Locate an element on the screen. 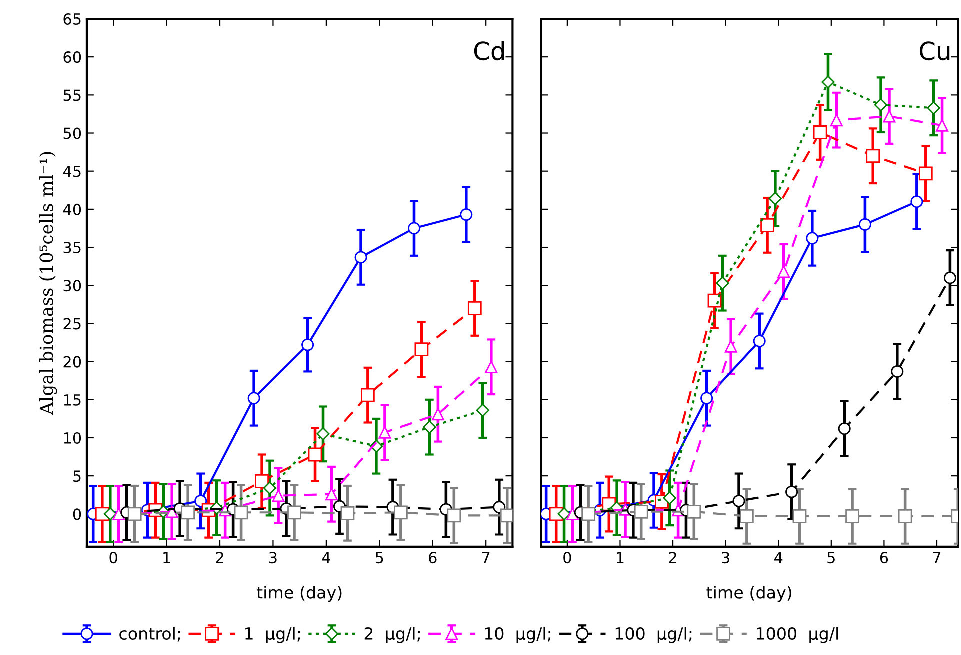  annotation: Cd is located at coordinates (489, 51).